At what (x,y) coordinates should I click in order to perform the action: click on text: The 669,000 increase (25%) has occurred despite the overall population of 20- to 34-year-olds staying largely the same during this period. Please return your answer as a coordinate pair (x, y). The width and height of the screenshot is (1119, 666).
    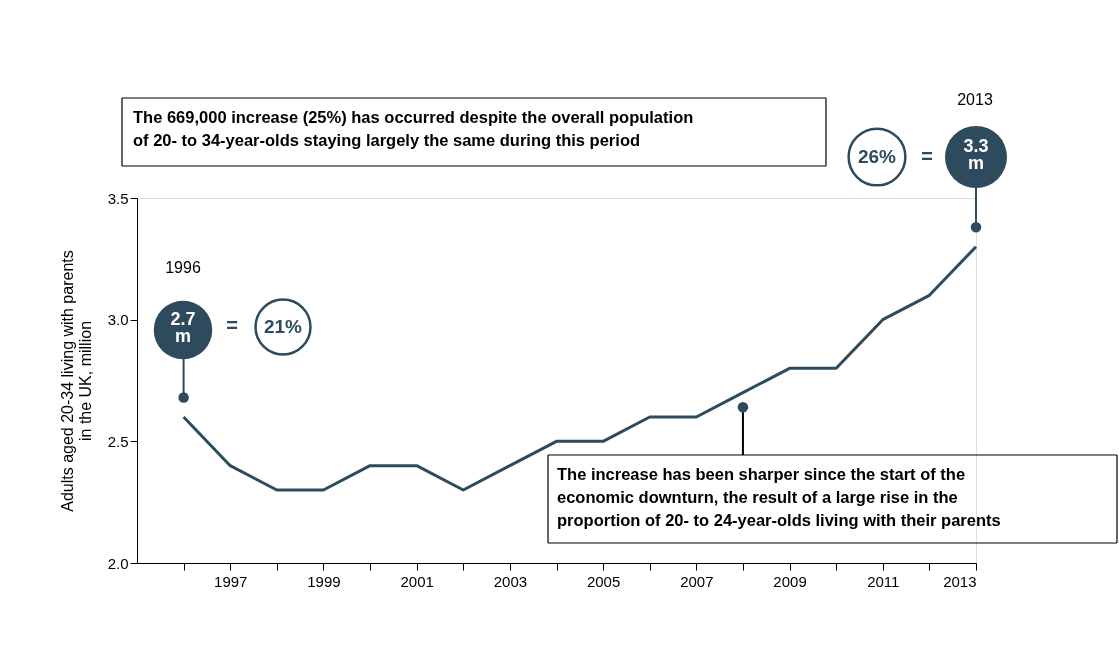
    Looking at the image, I should click on (413, 128).